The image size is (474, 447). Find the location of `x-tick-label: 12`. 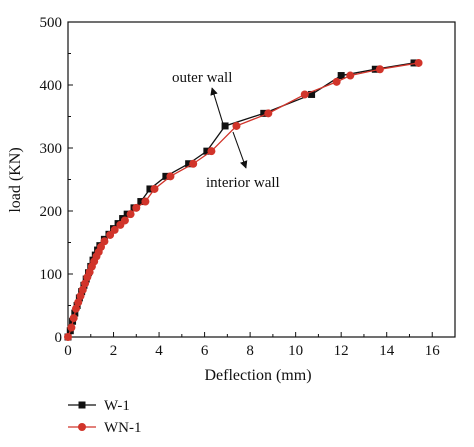

x-tick-label: 12 is located at coordinates (341, 351).